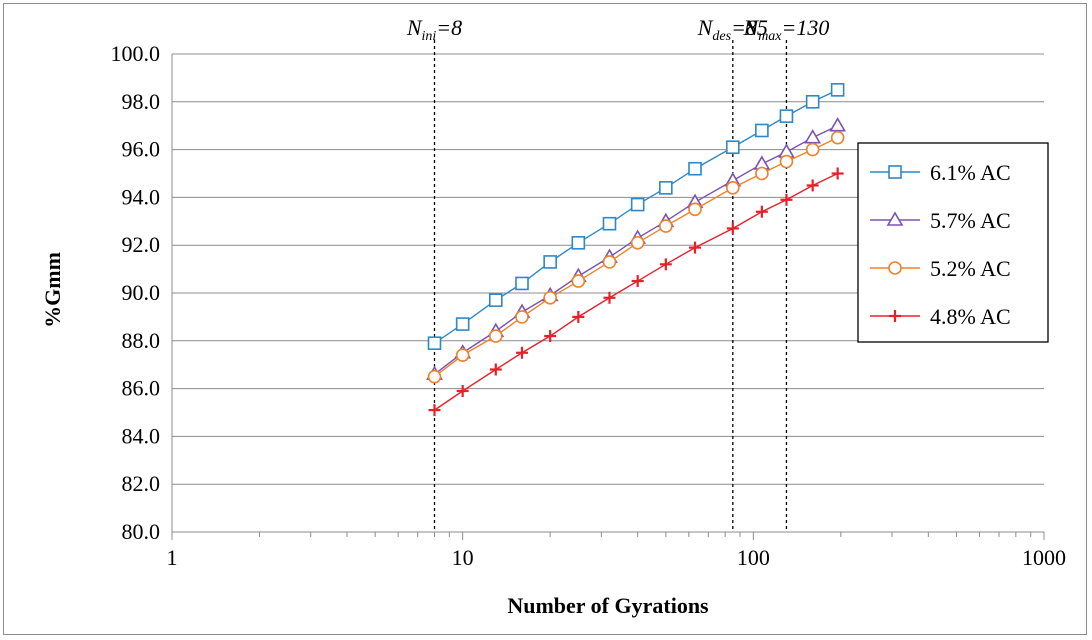 The height and width of the screenshot is (640, 1092). What do you see at coordinates (463, 557) in the screenshot?
I see `x-tick-label: 10` at bounding box center [463, 557].